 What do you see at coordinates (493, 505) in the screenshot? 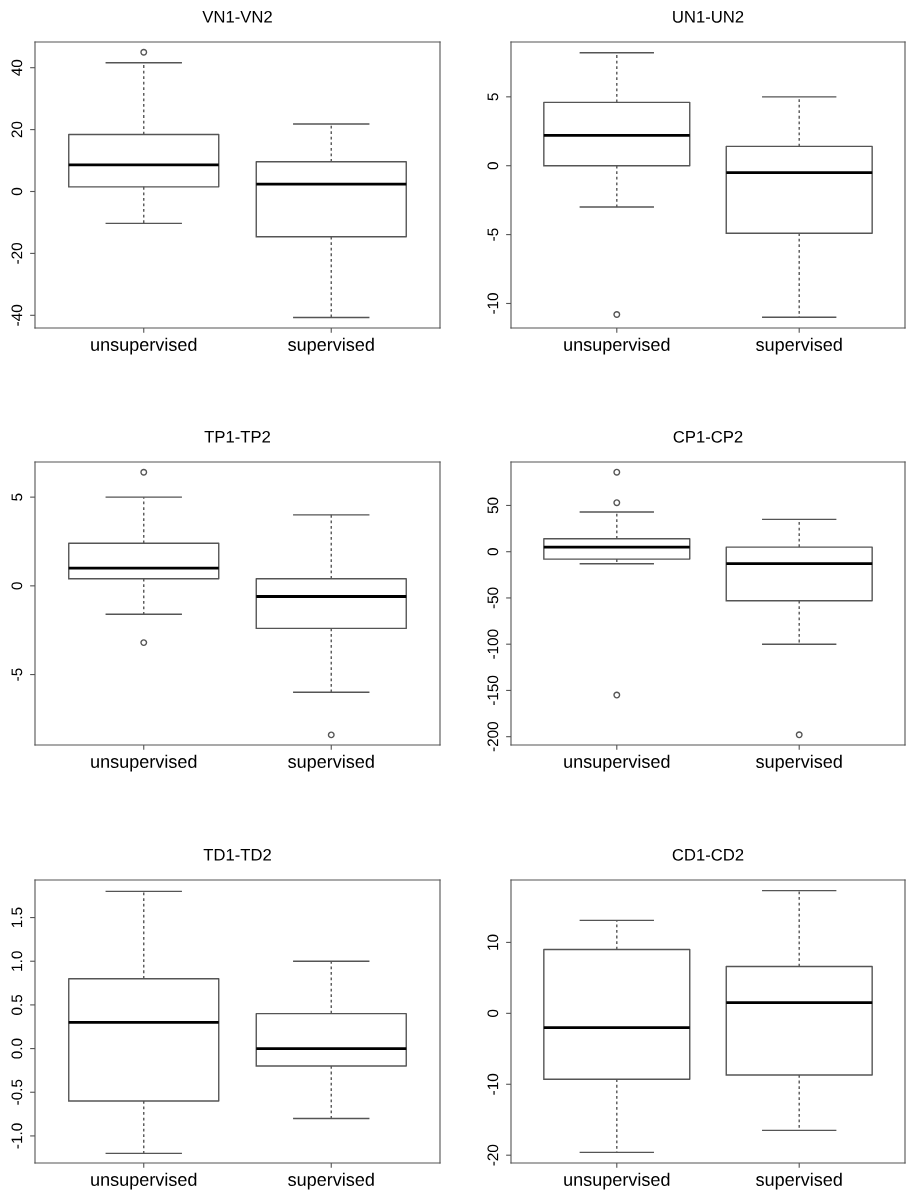
I see `y-tick-label: 50` at bounding box center [493, 505].